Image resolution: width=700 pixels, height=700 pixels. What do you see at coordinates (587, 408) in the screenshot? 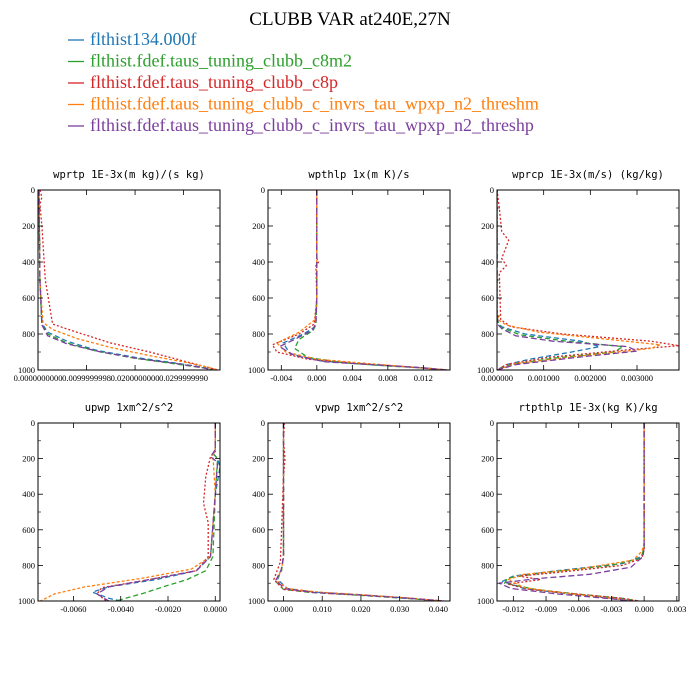
I see `panel-title: rtpthlp 1E-3x(kg K)/kg` at bounding box center [587, 408].